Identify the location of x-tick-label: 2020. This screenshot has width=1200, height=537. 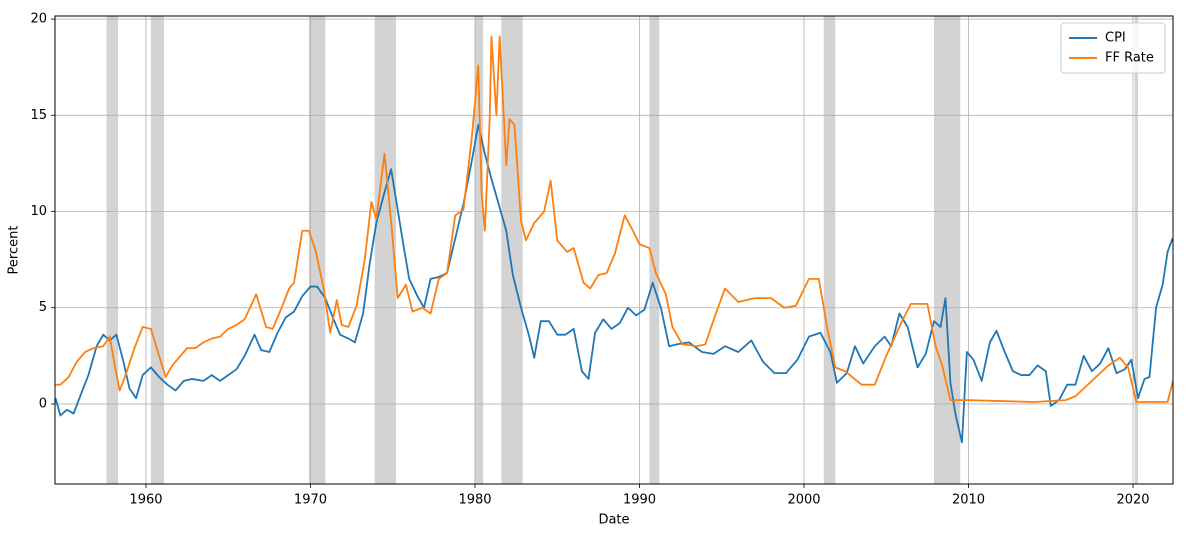
(1132, 500).